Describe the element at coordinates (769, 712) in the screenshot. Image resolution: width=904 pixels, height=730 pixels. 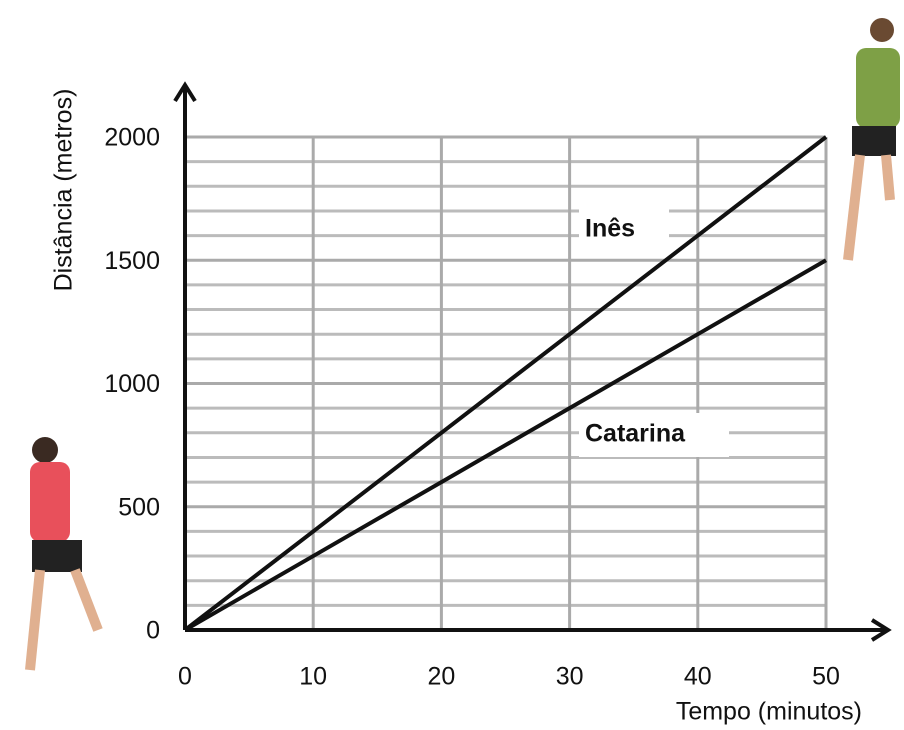
I see `x-axis-label: Tempo (minutos)` at that location.